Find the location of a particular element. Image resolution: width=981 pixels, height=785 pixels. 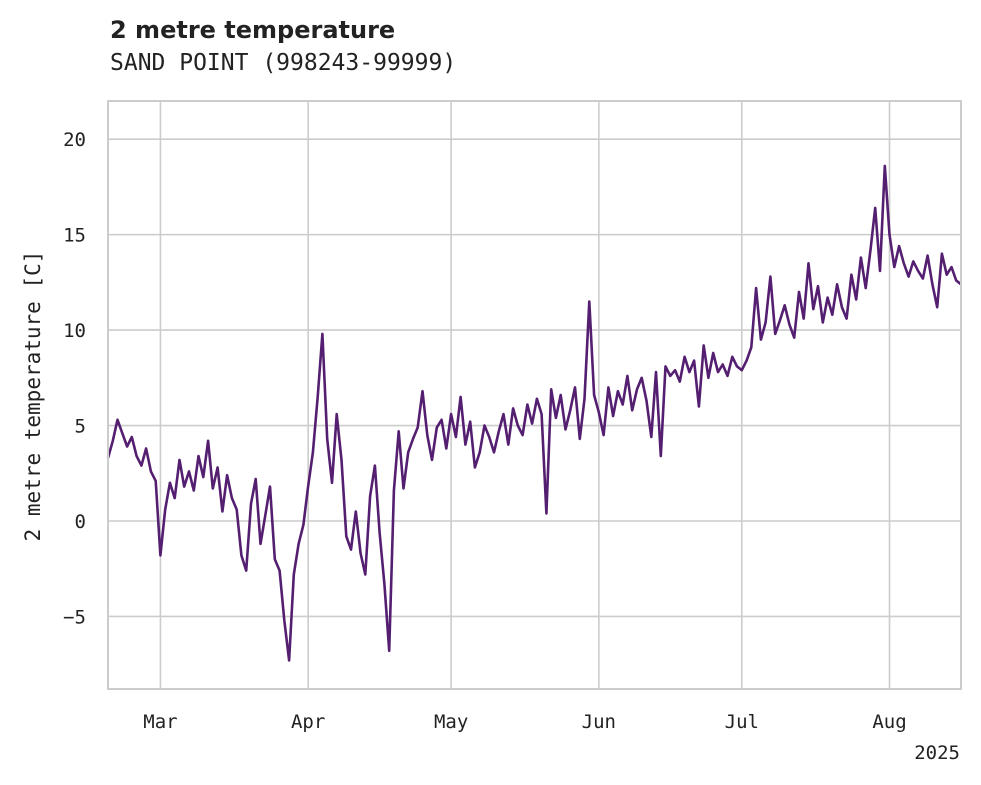

x-tick-label: Aug is located at coordinates (889, 722).